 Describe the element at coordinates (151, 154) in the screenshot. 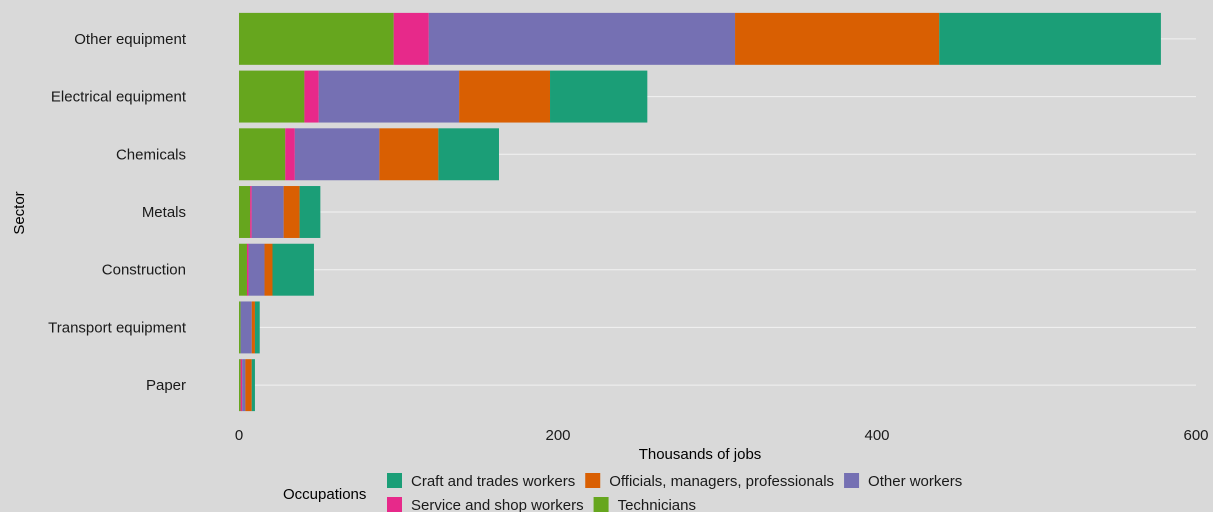

I see `y-tick-label: Chemicals` at that location.